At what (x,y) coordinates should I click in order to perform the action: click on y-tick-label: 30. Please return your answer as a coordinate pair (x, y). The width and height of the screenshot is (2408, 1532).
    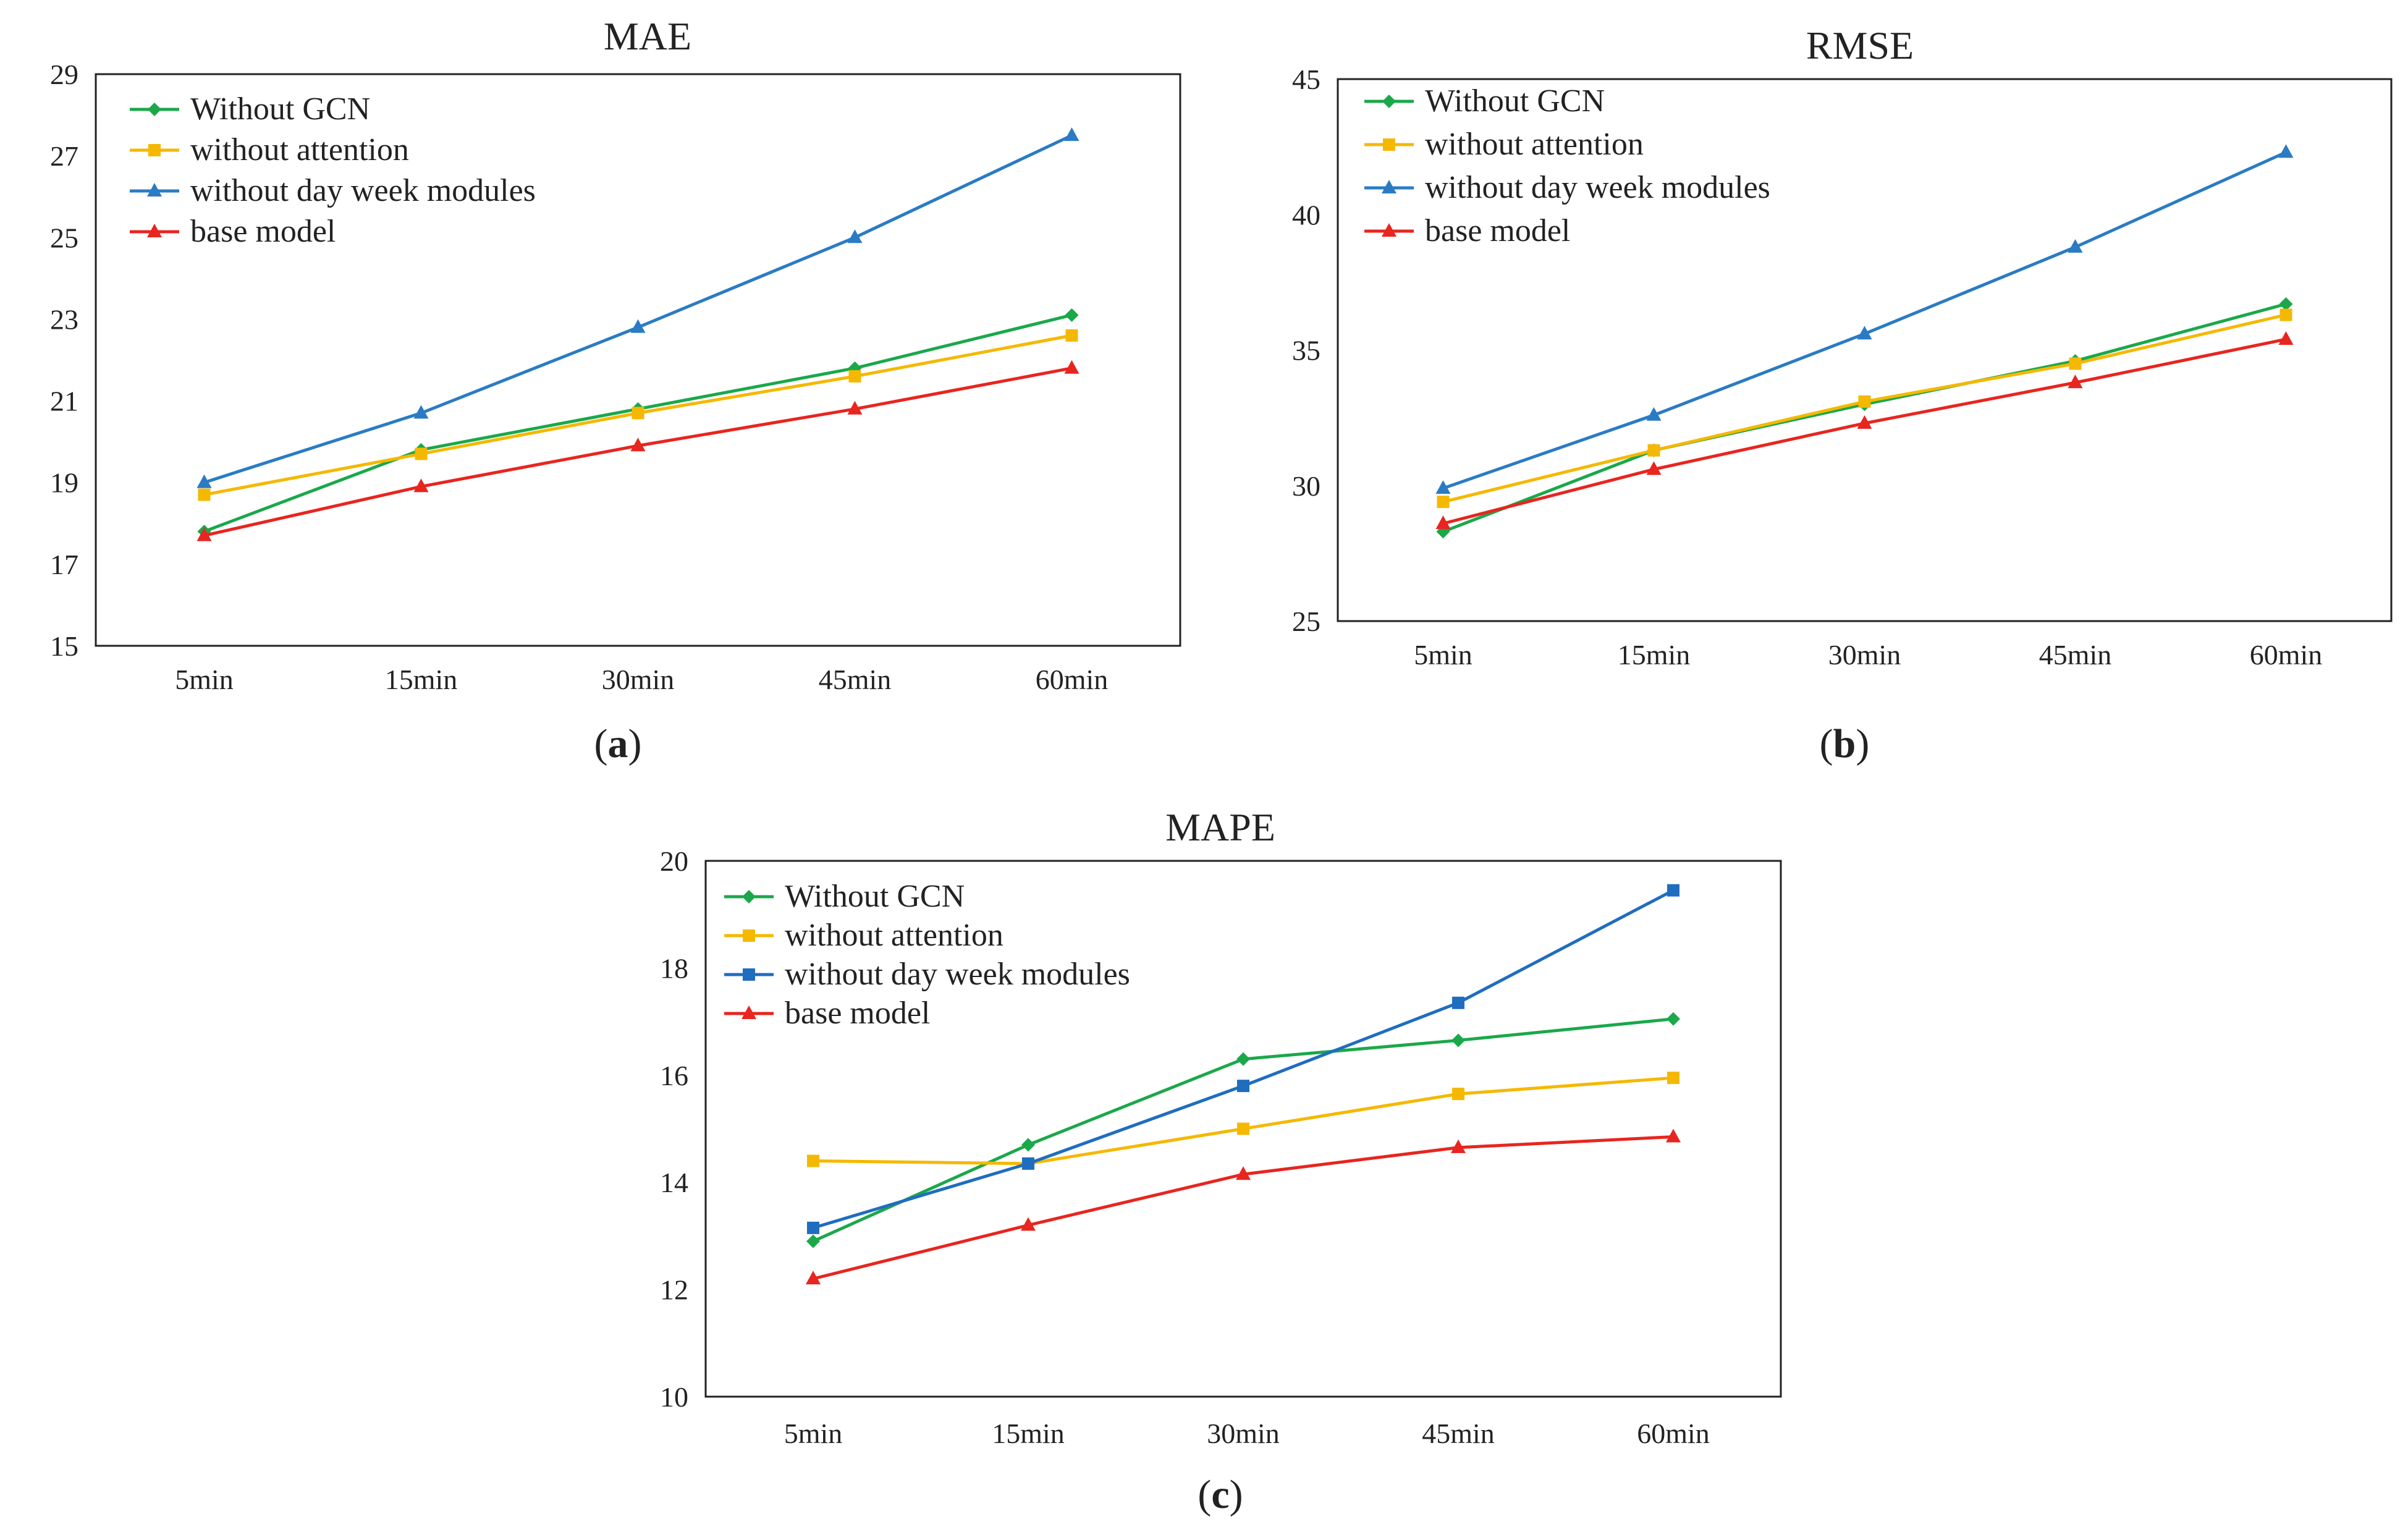
    Looking at the image, I should click on (1306, 486).